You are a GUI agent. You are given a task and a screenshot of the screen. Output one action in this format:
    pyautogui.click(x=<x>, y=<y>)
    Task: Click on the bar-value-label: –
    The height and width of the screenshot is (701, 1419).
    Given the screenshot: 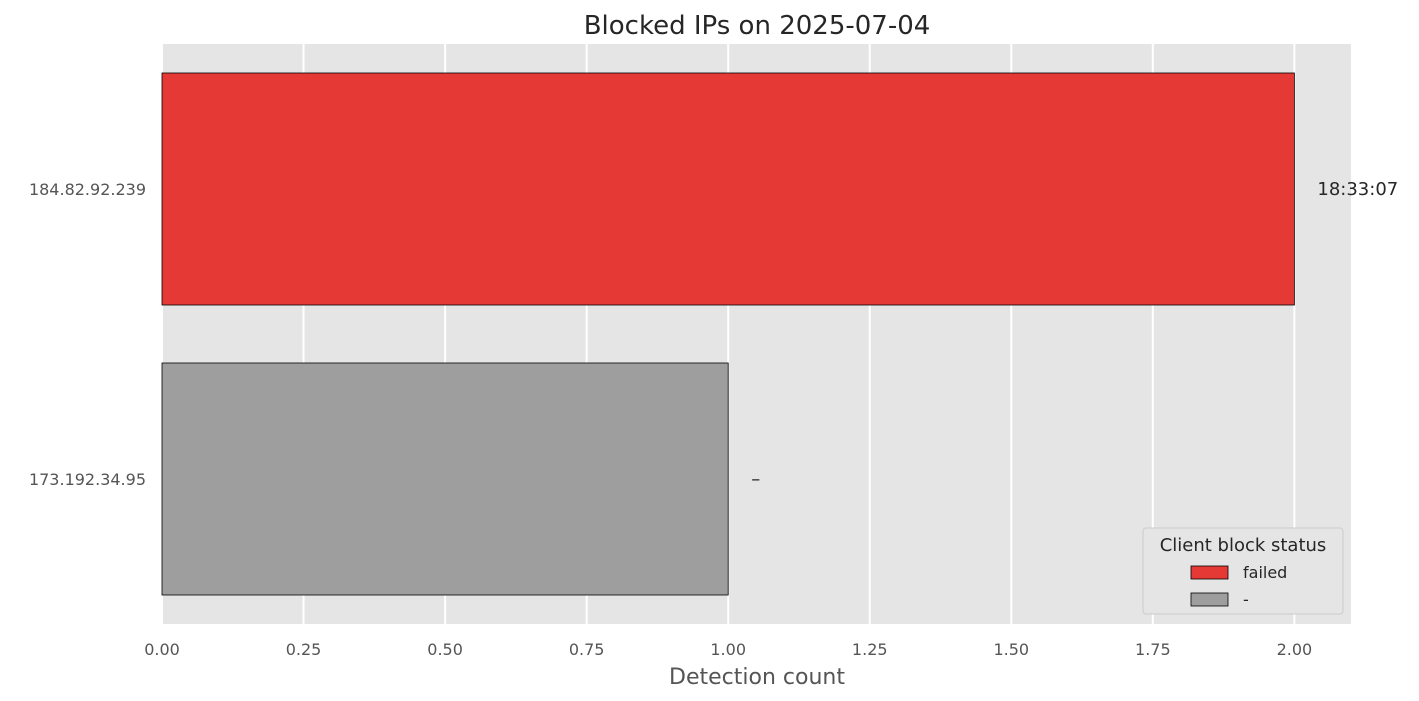 What is the action you would take?
    pyautogui.click(x=755, y=479)
    